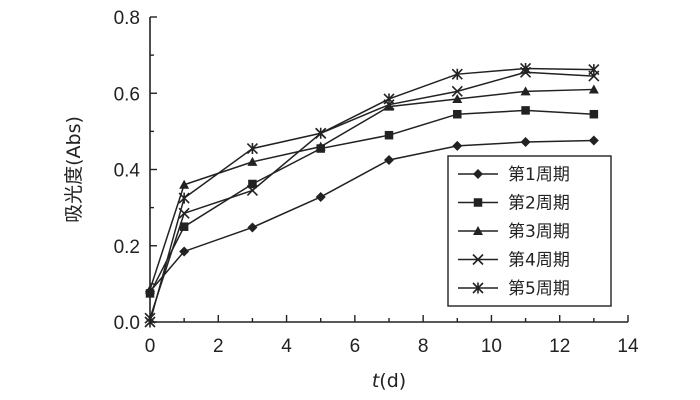  Describe the element at coordinates (559, 346) in the screenshot. I see `x-tick-label: 12` at that location.